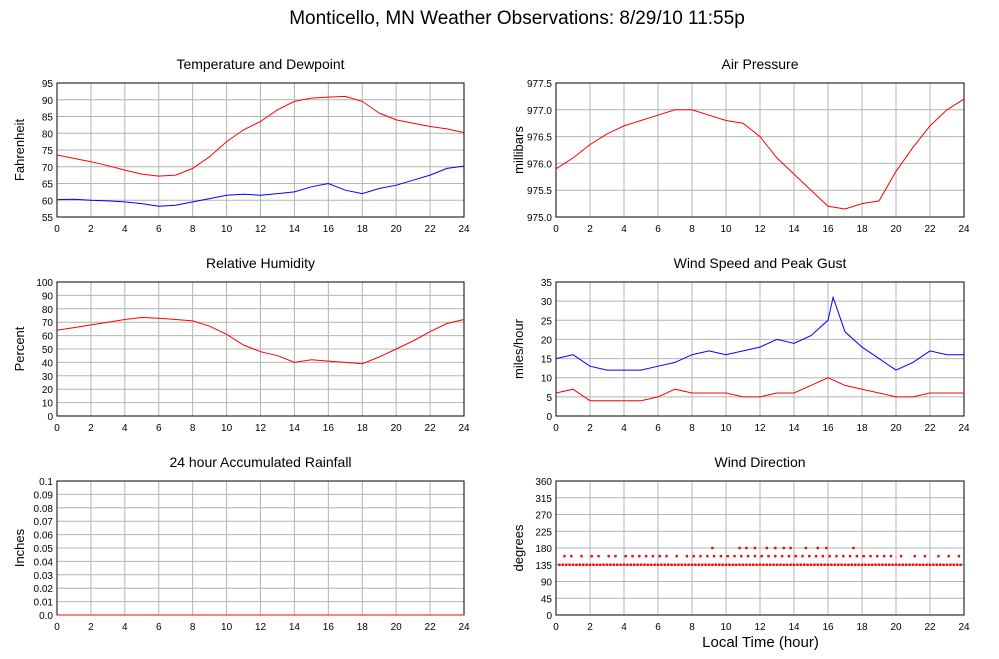 This screenshot has height=659, width=999. I want to click on y-tick-label: 0.06, so click(44, 536).